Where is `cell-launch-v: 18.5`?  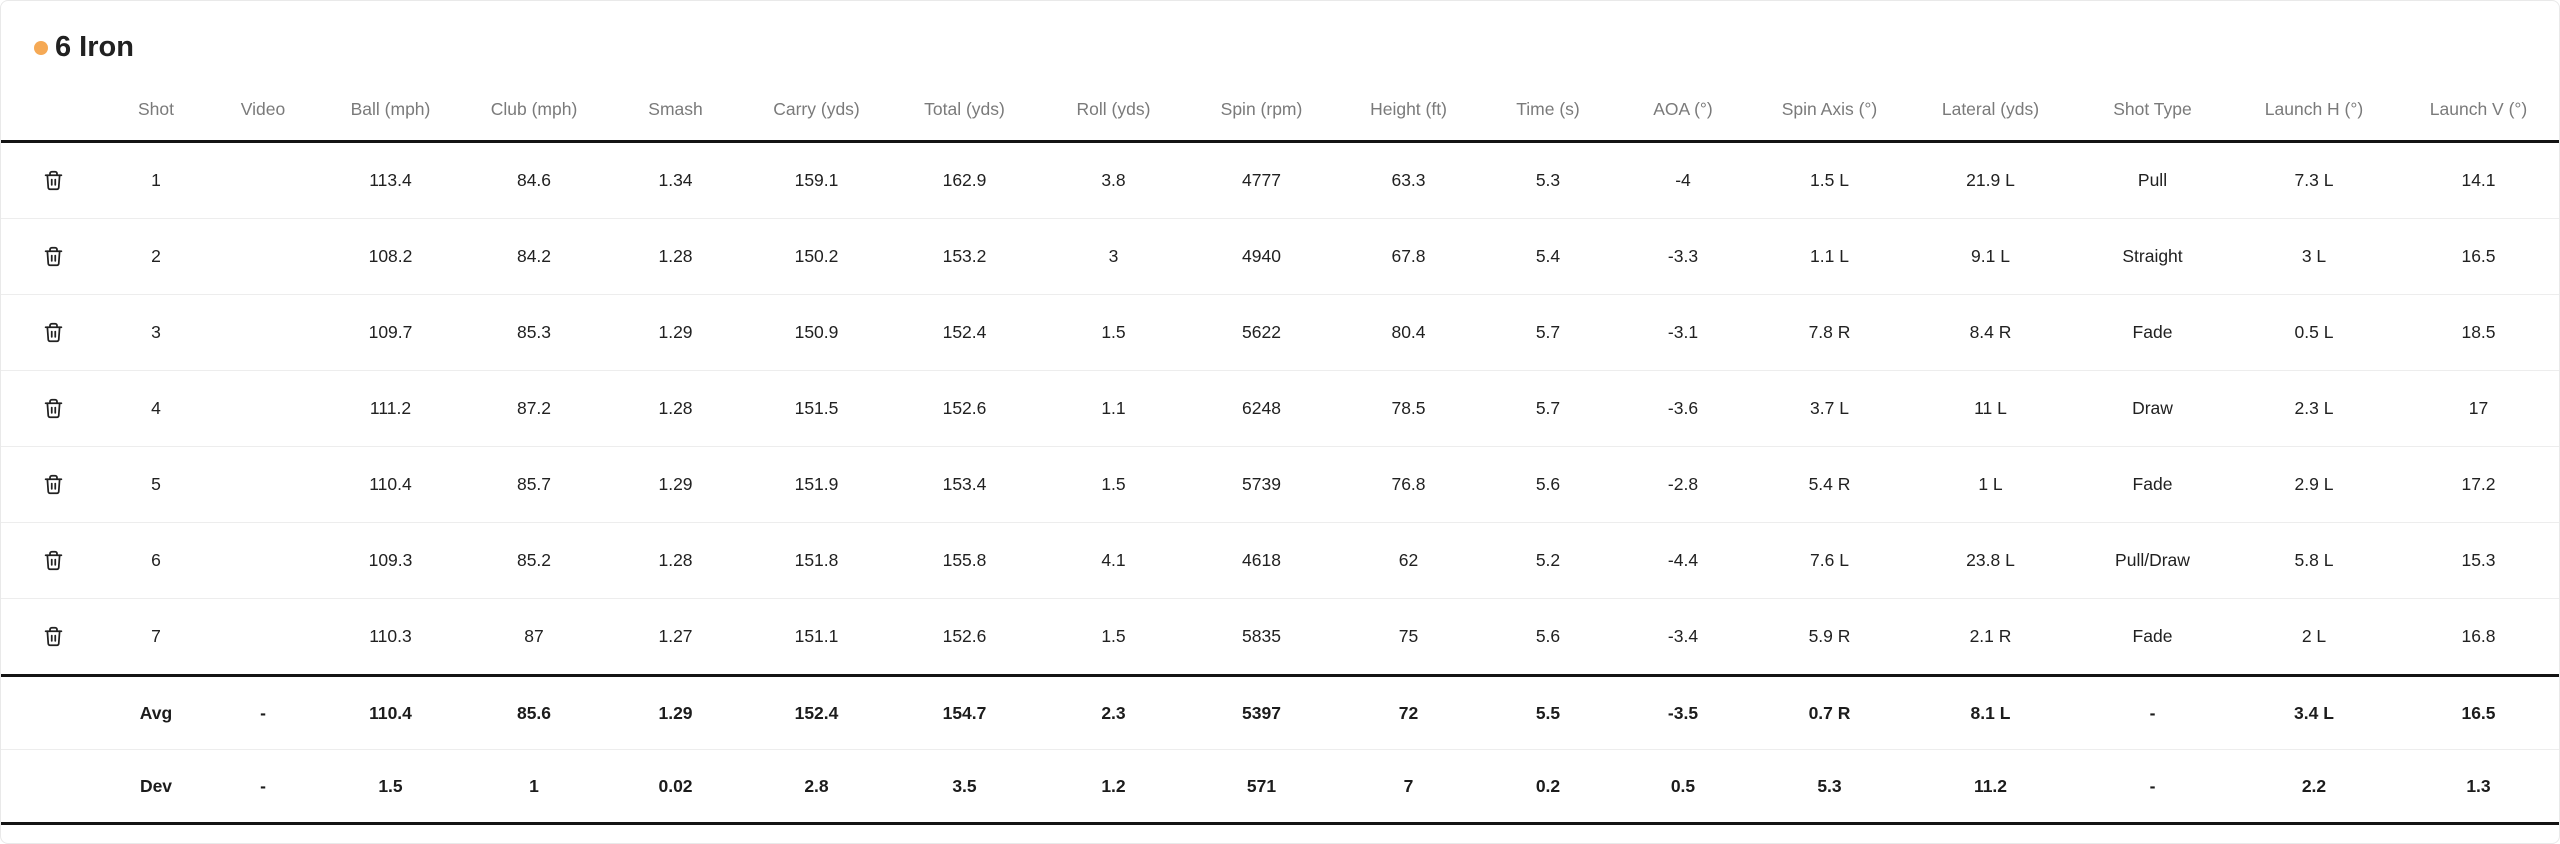
cell-launch-v: 18.5 is located at coordinates (2478, 332).